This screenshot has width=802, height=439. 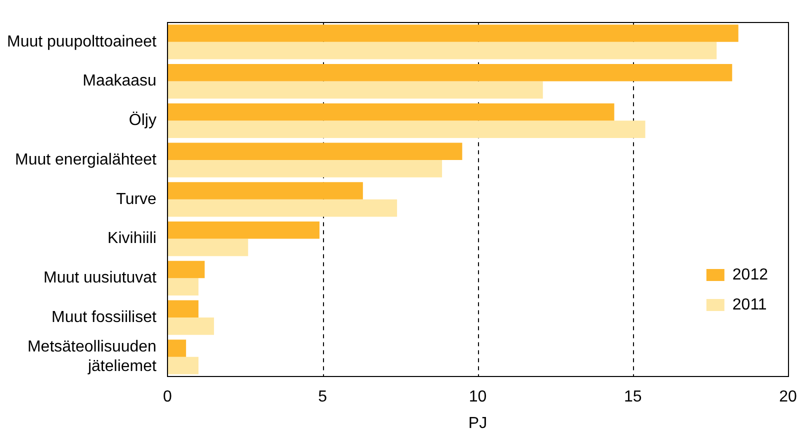 I want to click on x-tick-label: 5, so click(x=323, y=397).